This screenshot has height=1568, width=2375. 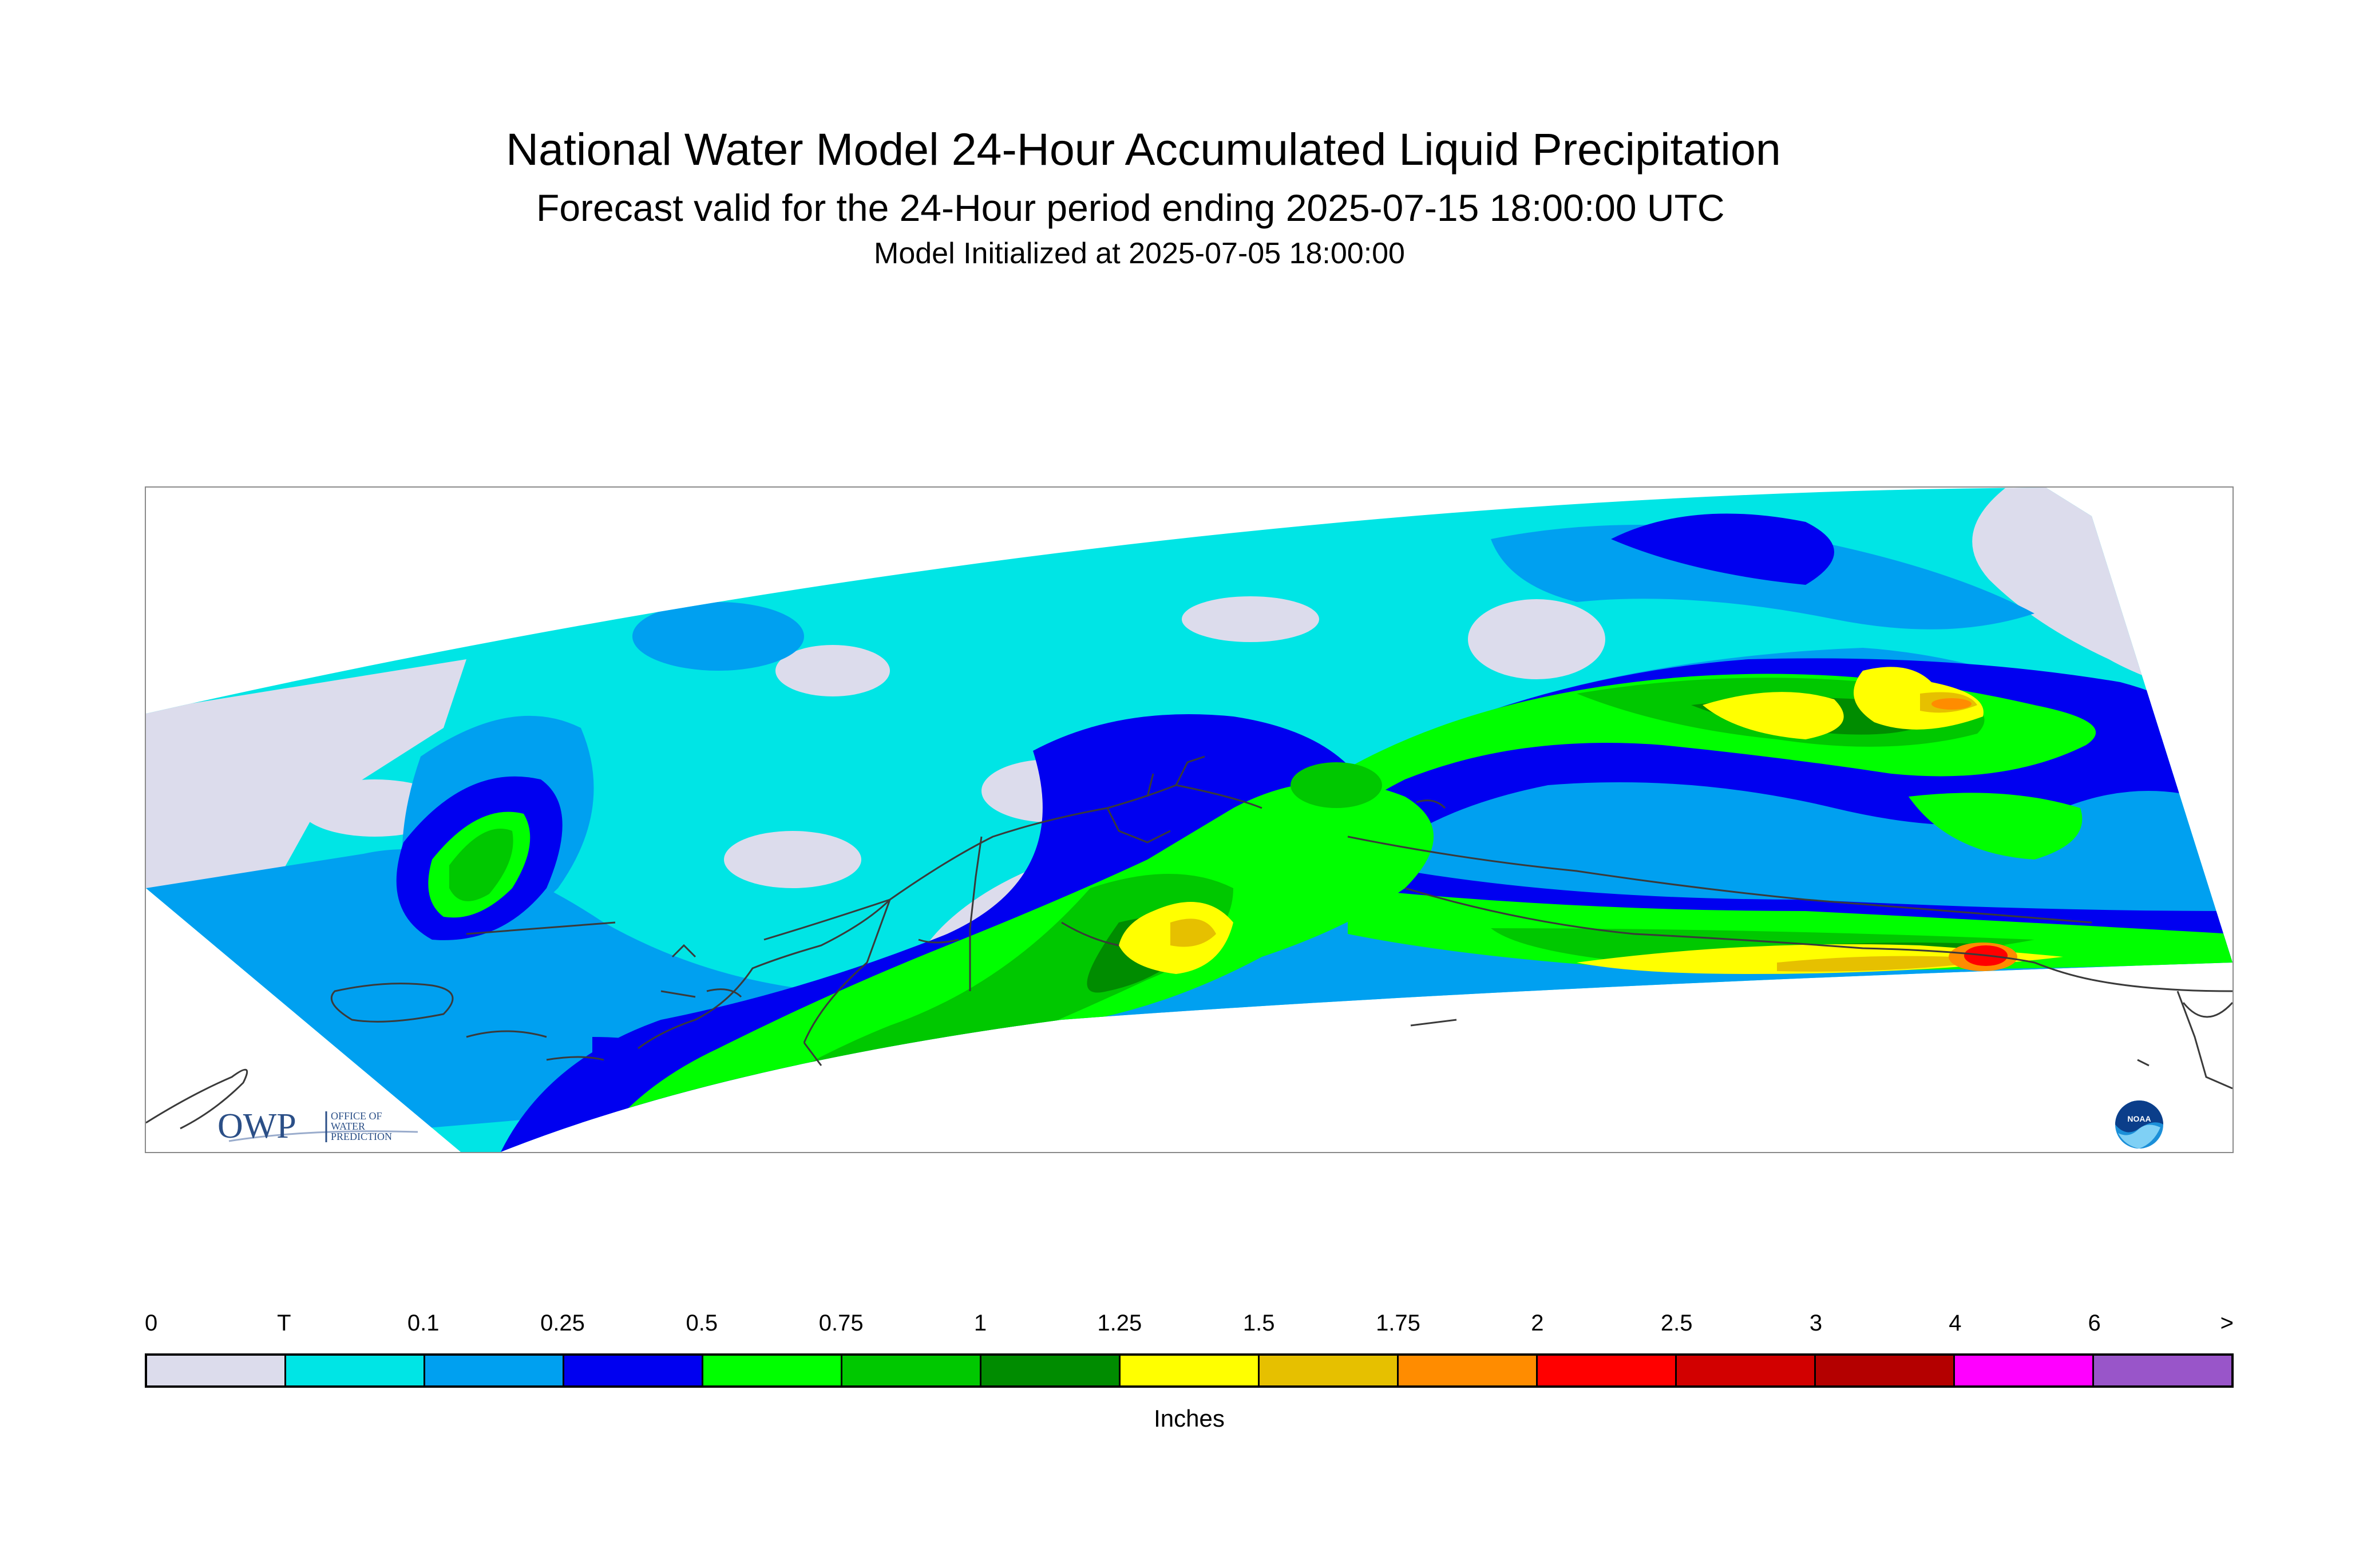 I want to click on legend-tick-label: 3, so click(x=1816, y=1323).